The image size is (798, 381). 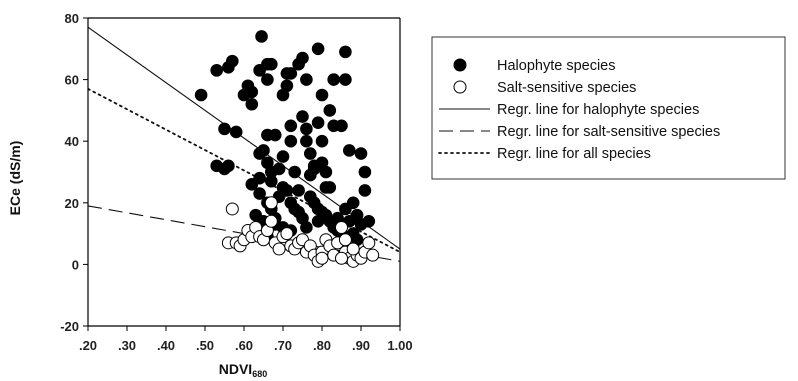 I want to click on y-tick-label: 60, so click(x=72, y=80).